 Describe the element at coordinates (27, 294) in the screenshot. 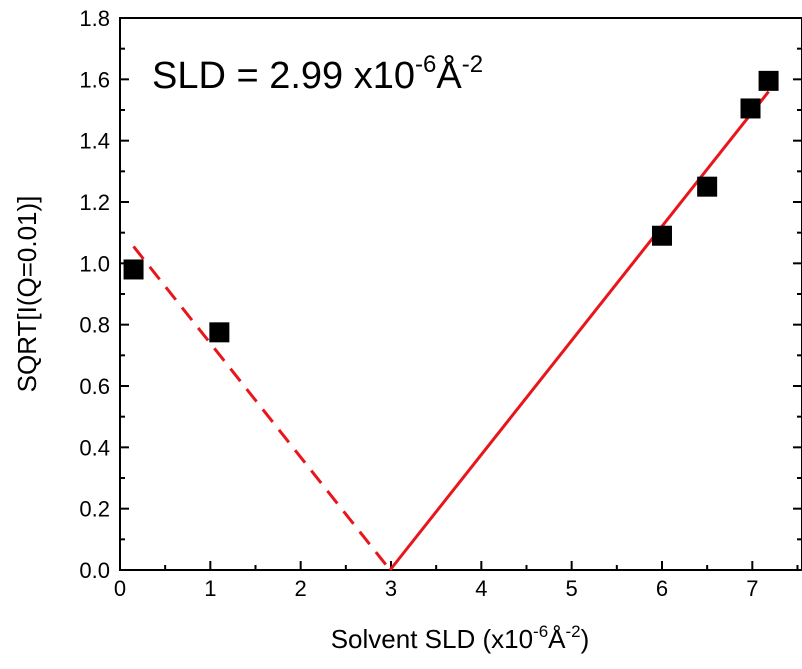

I see `y-axis-title: SQRT[I(Q=0.01)]` at that location.